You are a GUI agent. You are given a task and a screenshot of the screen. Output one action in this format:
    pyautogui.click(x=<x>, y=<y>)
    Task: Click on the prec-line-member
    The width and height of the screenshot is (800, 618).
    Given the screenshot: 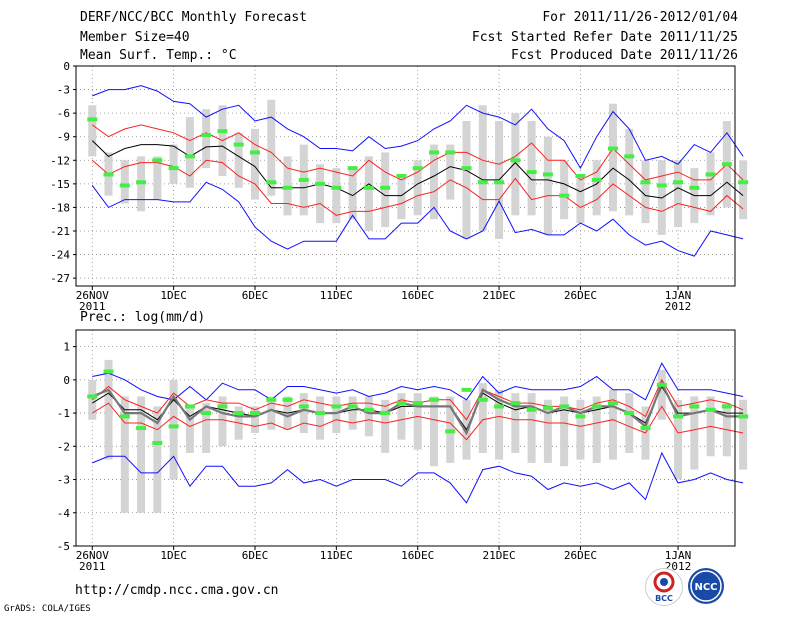 What is the action you would take?
    pyautogui.click(x=417, y=408)
    